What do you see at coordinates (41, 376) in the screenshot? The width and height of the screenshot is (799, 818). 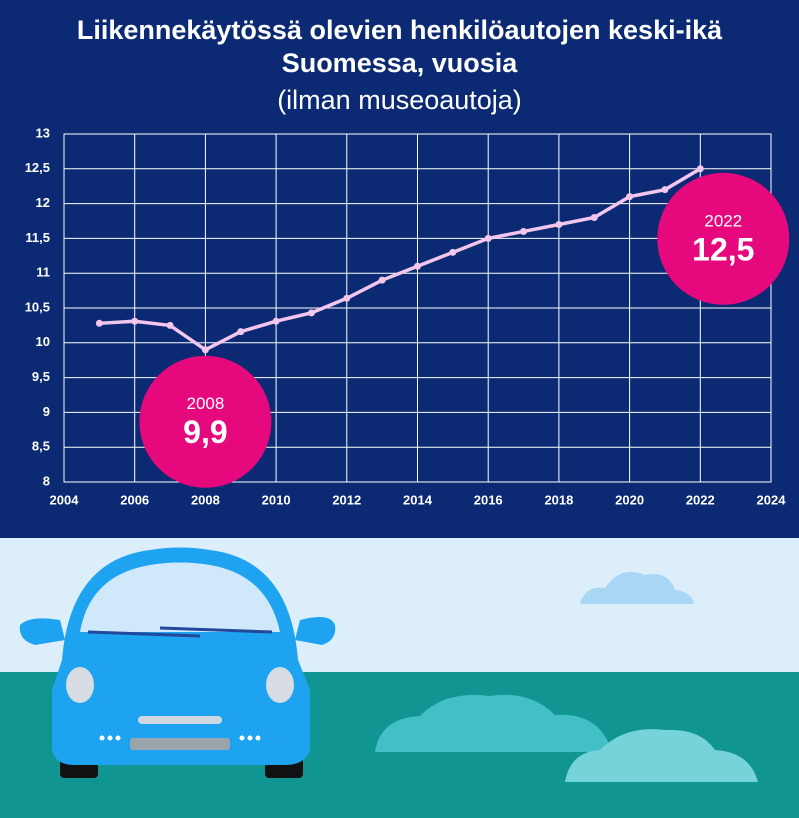 I see `y-tick-label: 9,5` at bounding box center [41, 376].